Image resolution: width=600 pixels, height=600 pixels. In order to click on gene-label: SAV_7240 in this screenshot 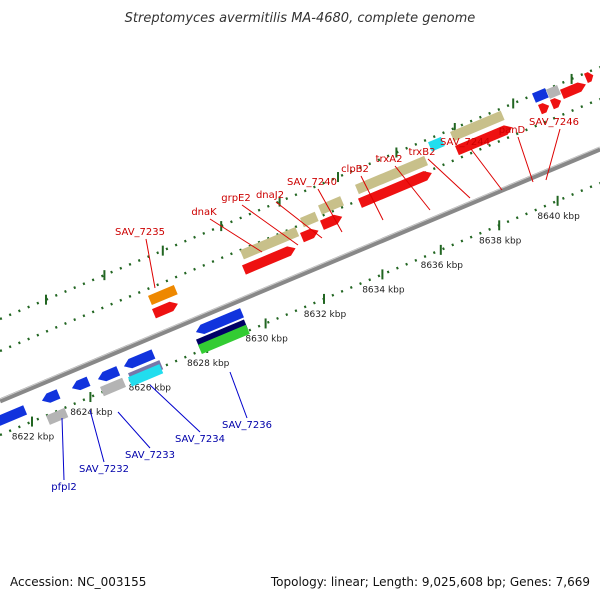, I will do `click(312, 182)`.